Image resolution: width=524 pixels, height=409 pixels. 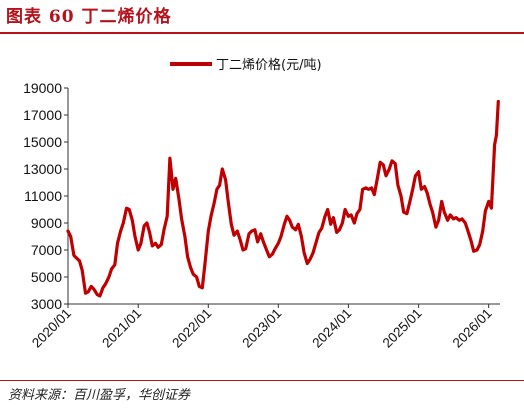 What do you see at coordinates (43, 196) in the screenshot?
I see `y-tick-label: 11000` at bounding box center [43, 196].